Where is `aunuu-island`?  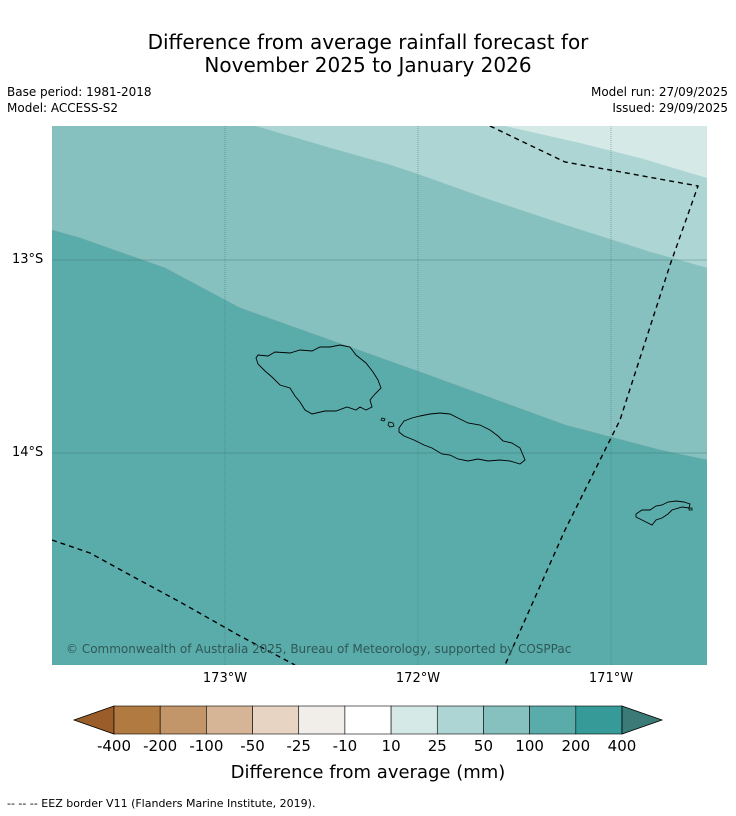 aunuu-island is located at coordinates (690, 509).